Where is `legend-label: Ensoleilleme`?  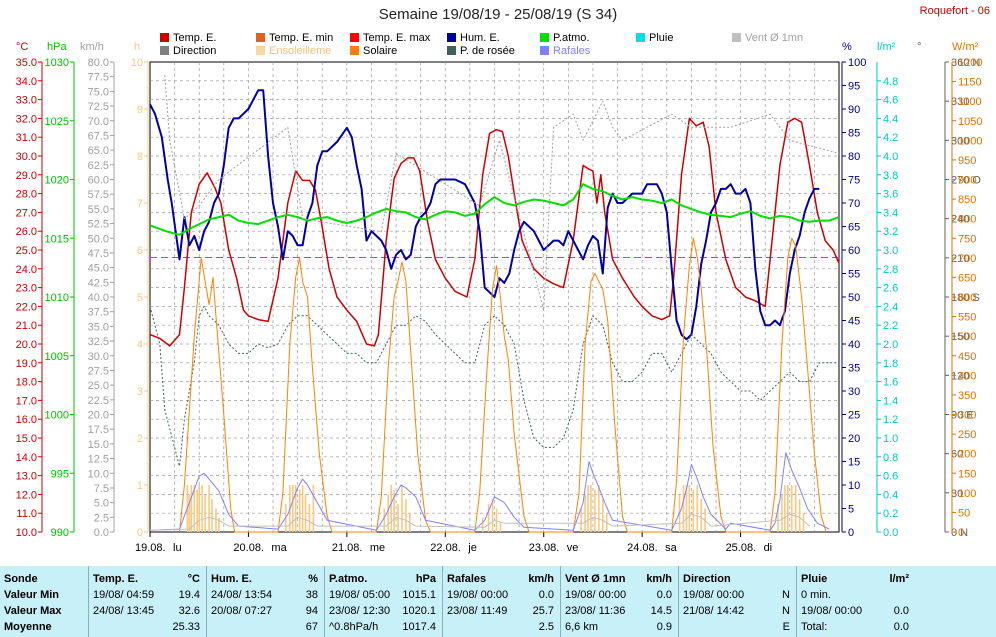 legend-label: Ensoleilleme is located at coordinates (300, 51).